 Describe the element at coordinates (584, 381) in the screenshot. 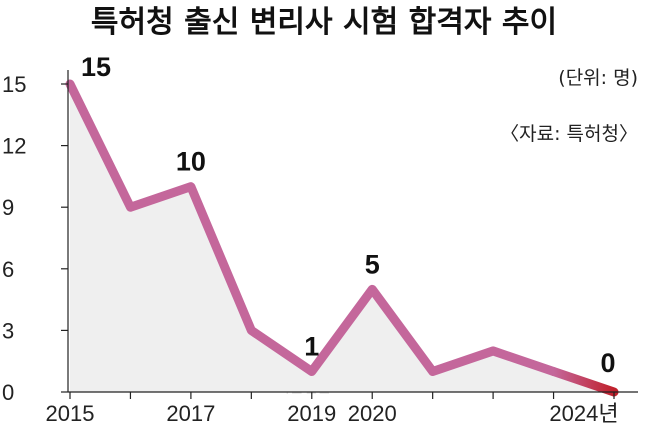

I see `series-line-final-segment` at that location.